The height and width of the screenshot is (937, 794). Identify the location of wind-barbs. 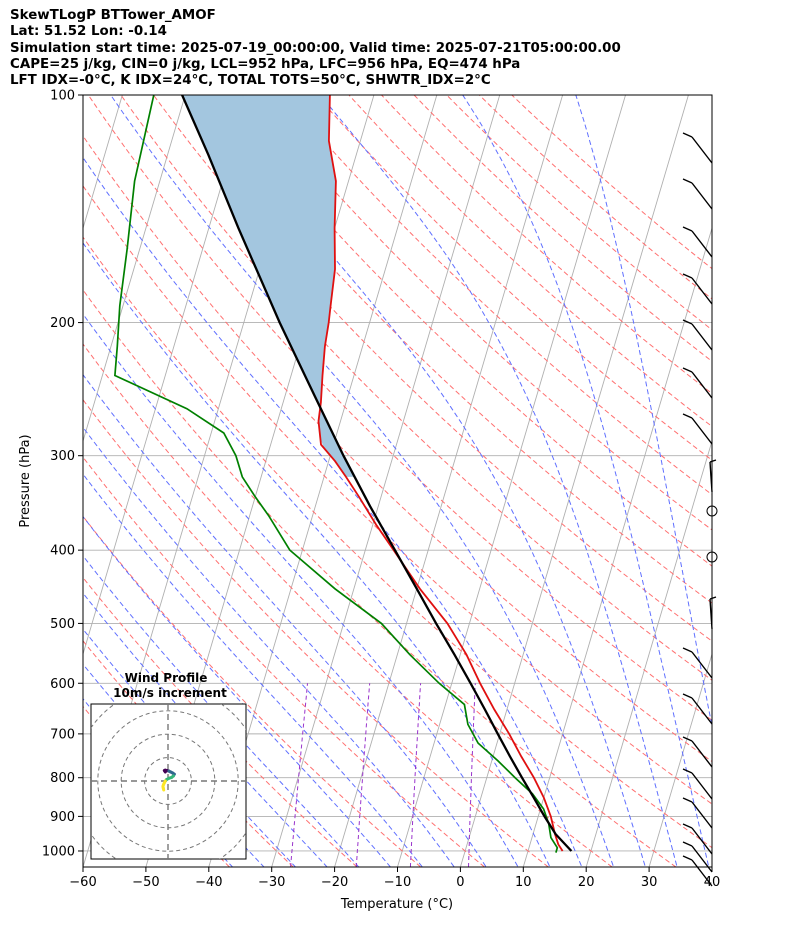
(700, 509).